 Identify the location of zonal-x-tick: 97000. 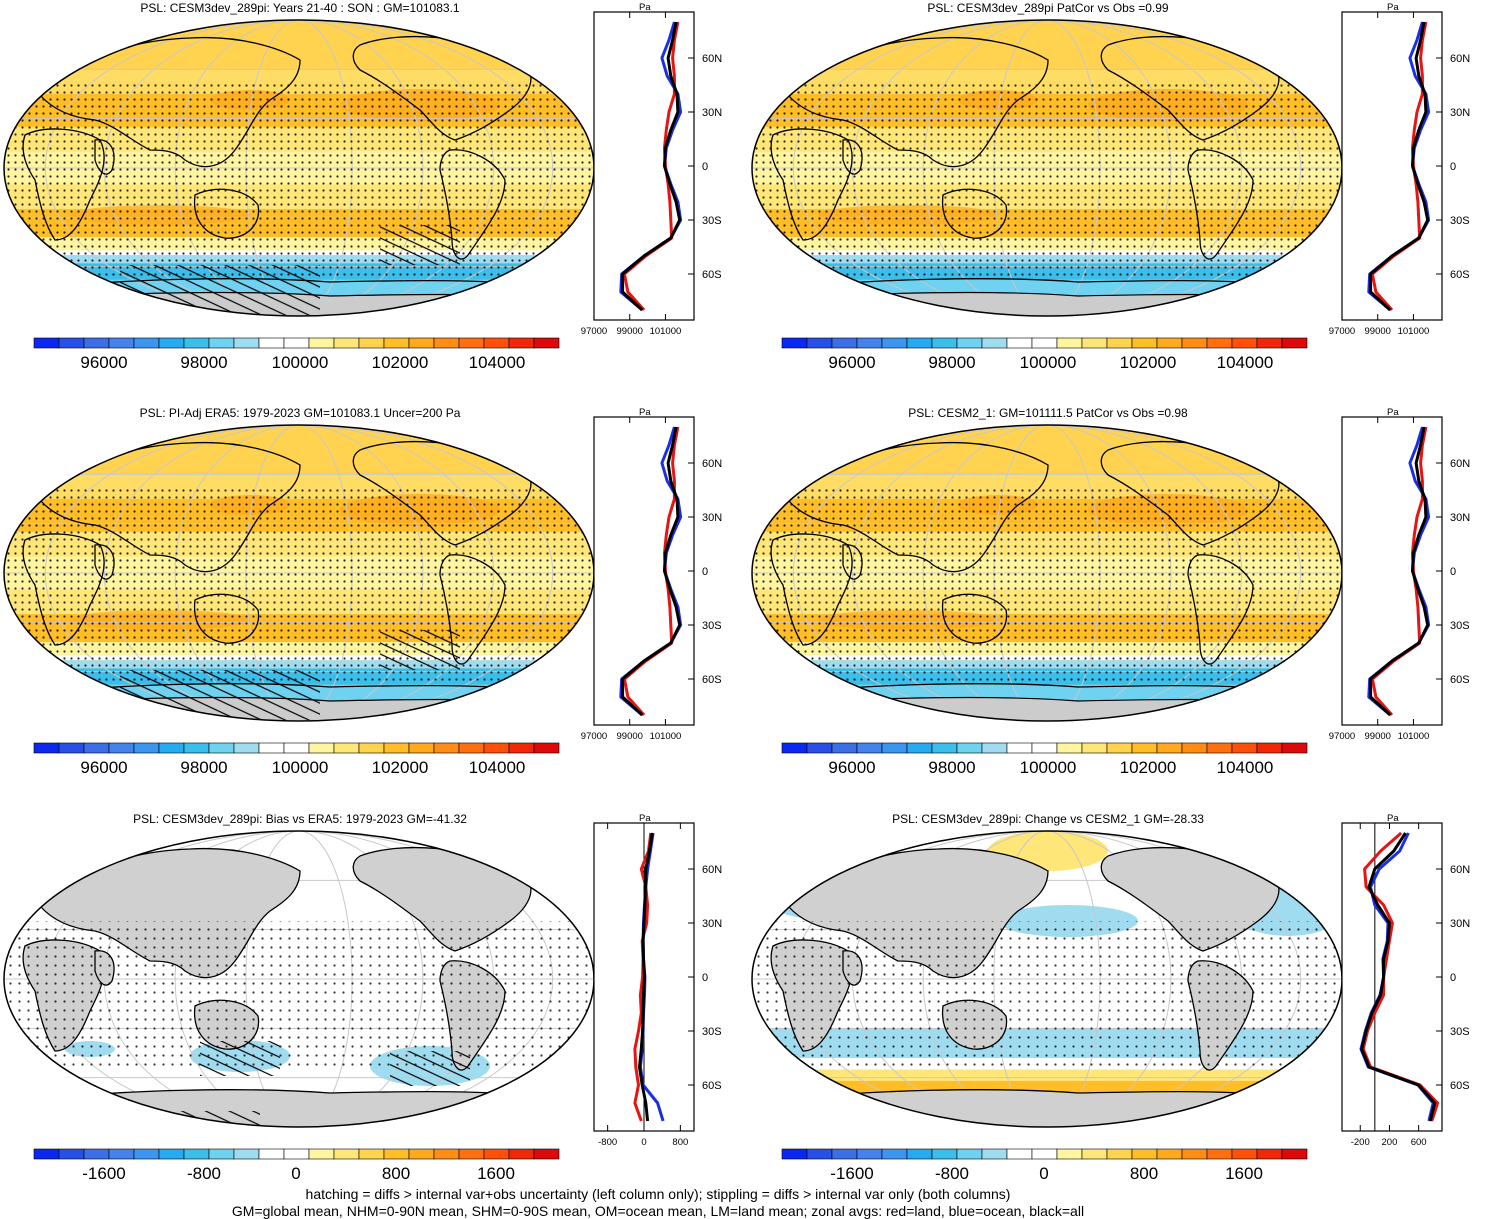
(594, 736).